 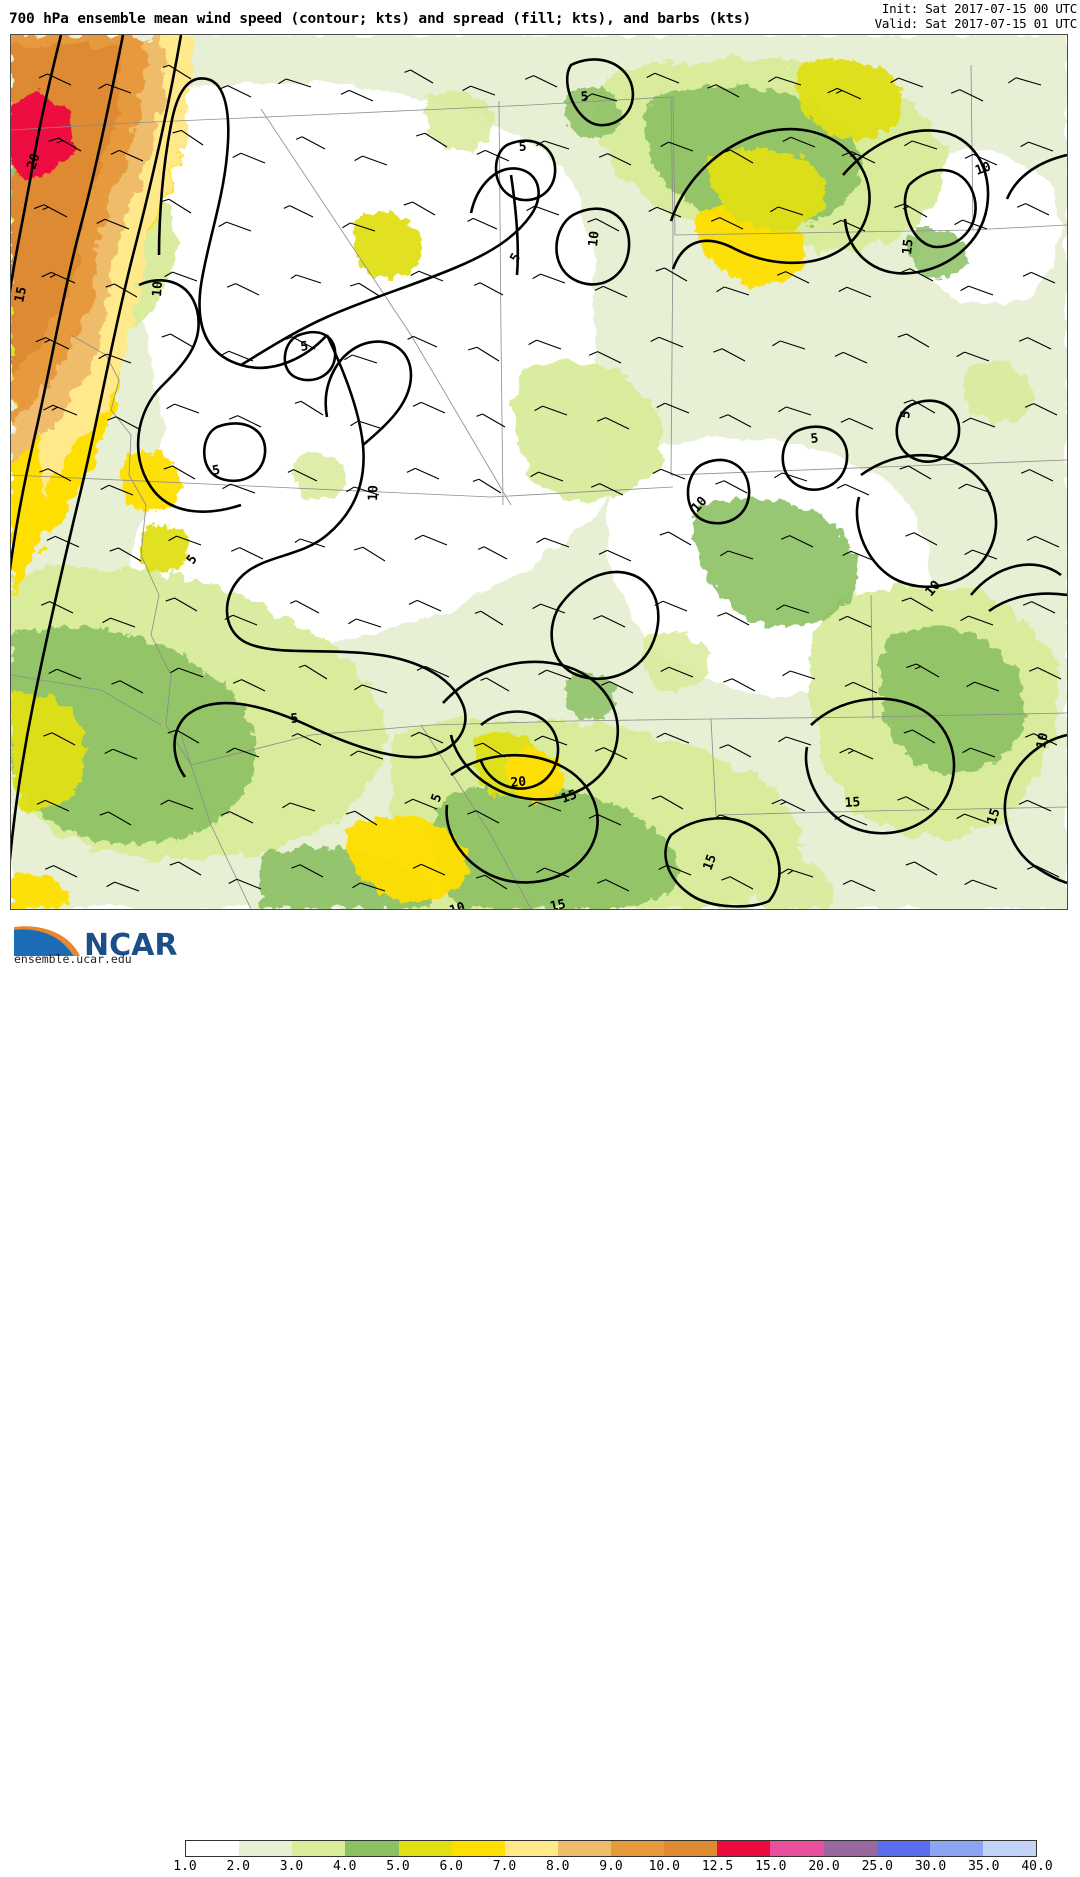 I want to click on init-time-label: Init: Sat 2017-07-15 00 UTC, so click(x=979, y=8).